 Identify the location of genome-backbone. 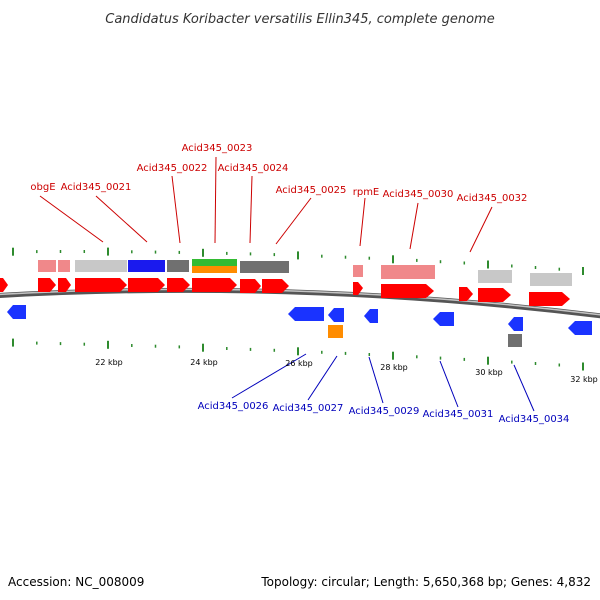
(300, 303).